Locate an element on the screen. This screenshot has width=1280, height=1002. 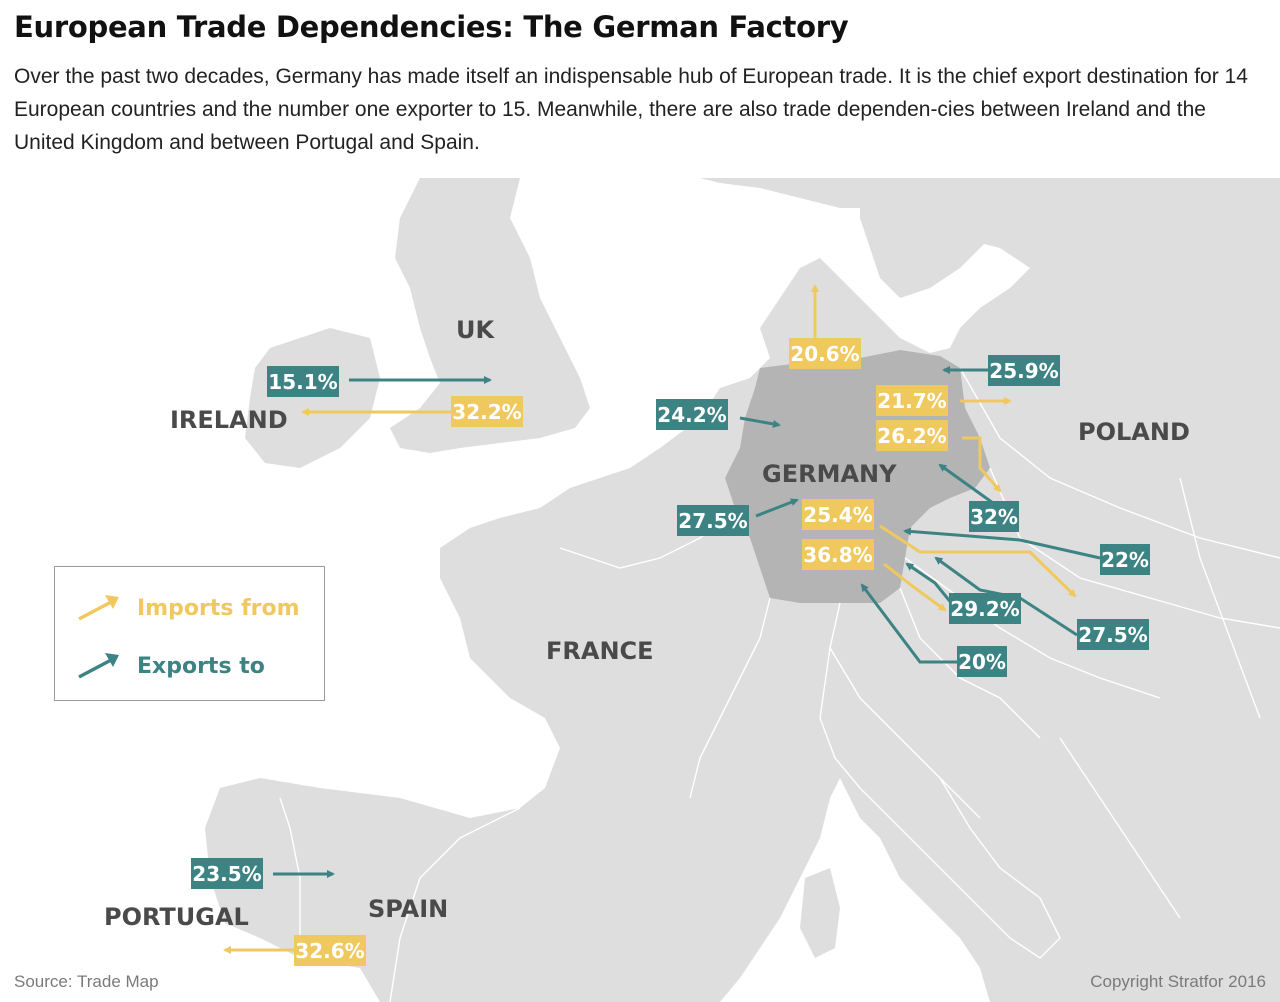
flow-value-ireland-uk-exports: 15.1% is located at coordinates (302, 382).